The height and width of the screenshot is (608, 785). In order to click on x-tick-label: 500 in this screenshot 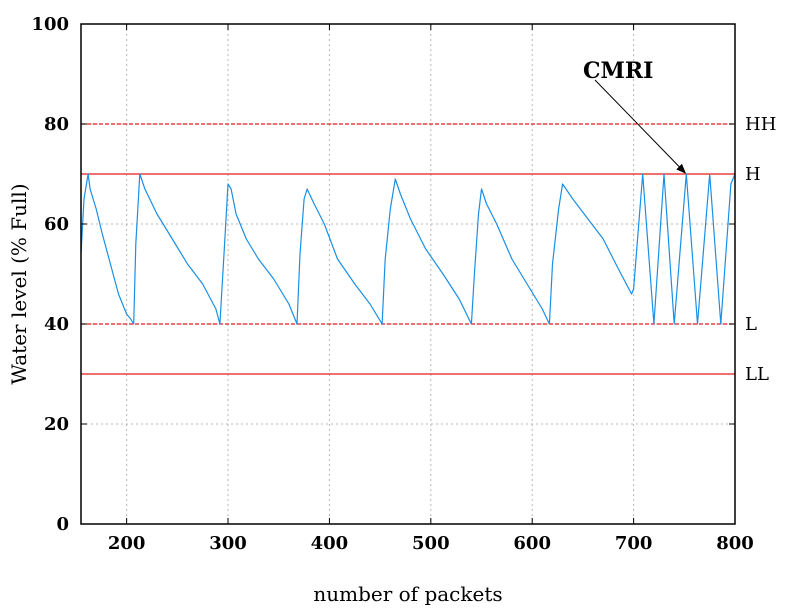, I will do `click(431, 543)`.